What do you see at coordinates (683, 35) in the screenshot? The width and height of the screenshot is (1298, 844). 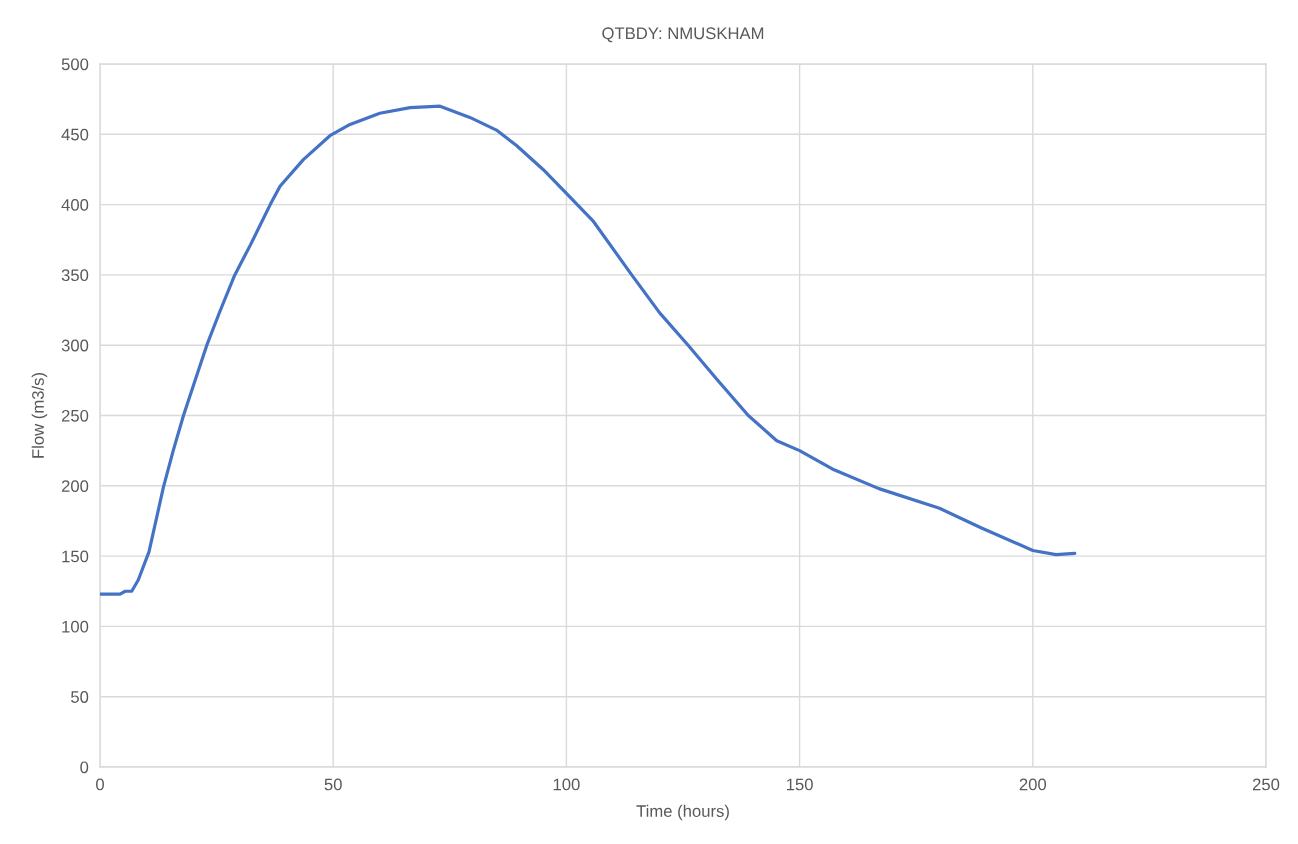 I see `chart-title: QTBDY: NMUSKHAM` at bounding box center [683, 35].